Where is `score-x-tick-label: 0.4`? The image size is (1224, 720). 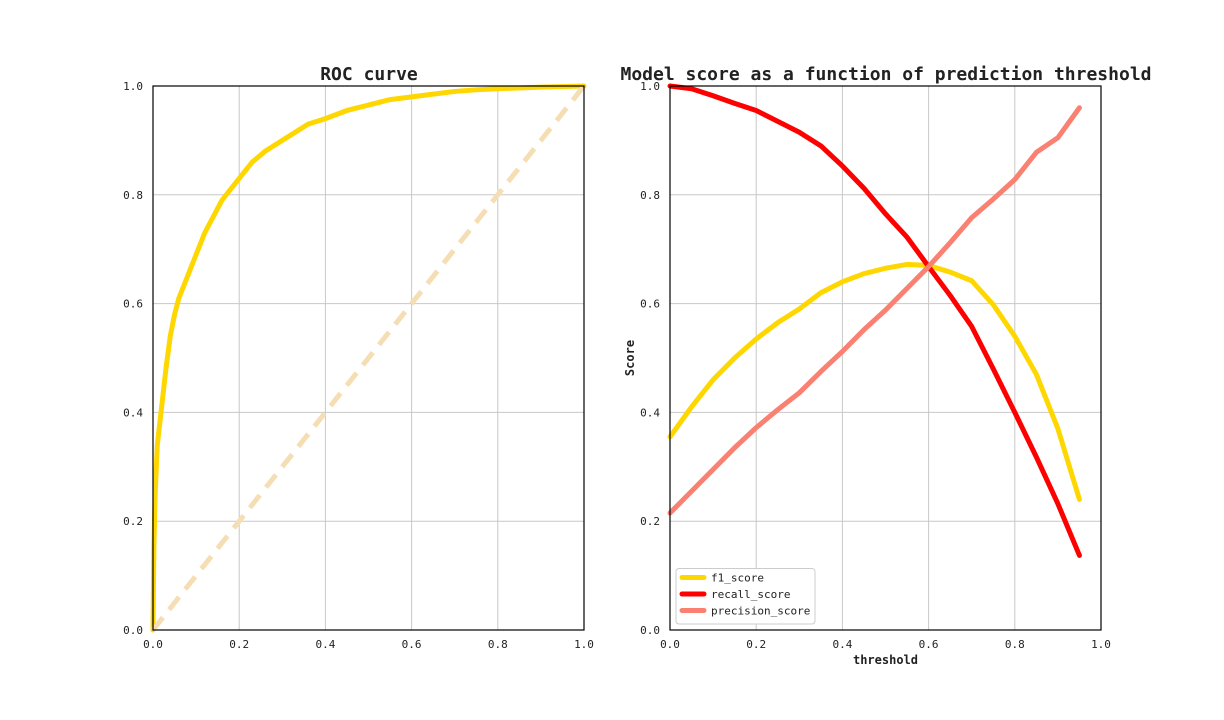 score-x-tick-label: 0.4 is located at coordinates (842, 644).